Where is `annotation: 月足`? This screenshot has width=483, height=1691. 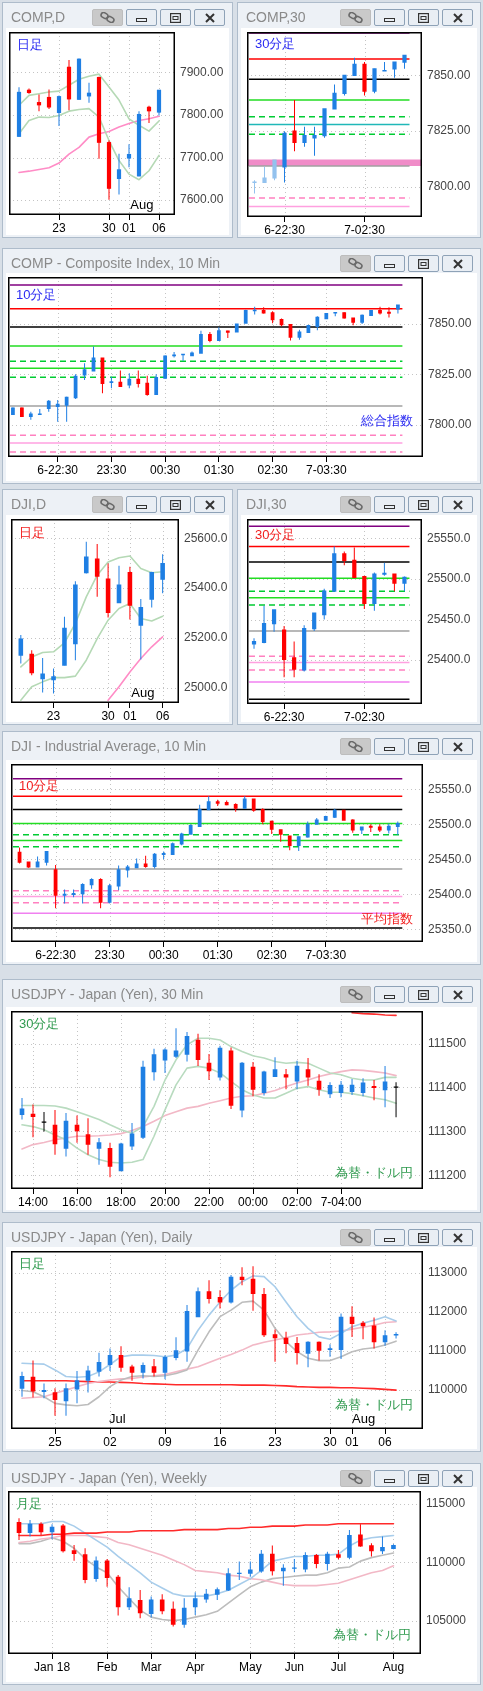 annotation: 月足 is located at coordinates (29, 1504).